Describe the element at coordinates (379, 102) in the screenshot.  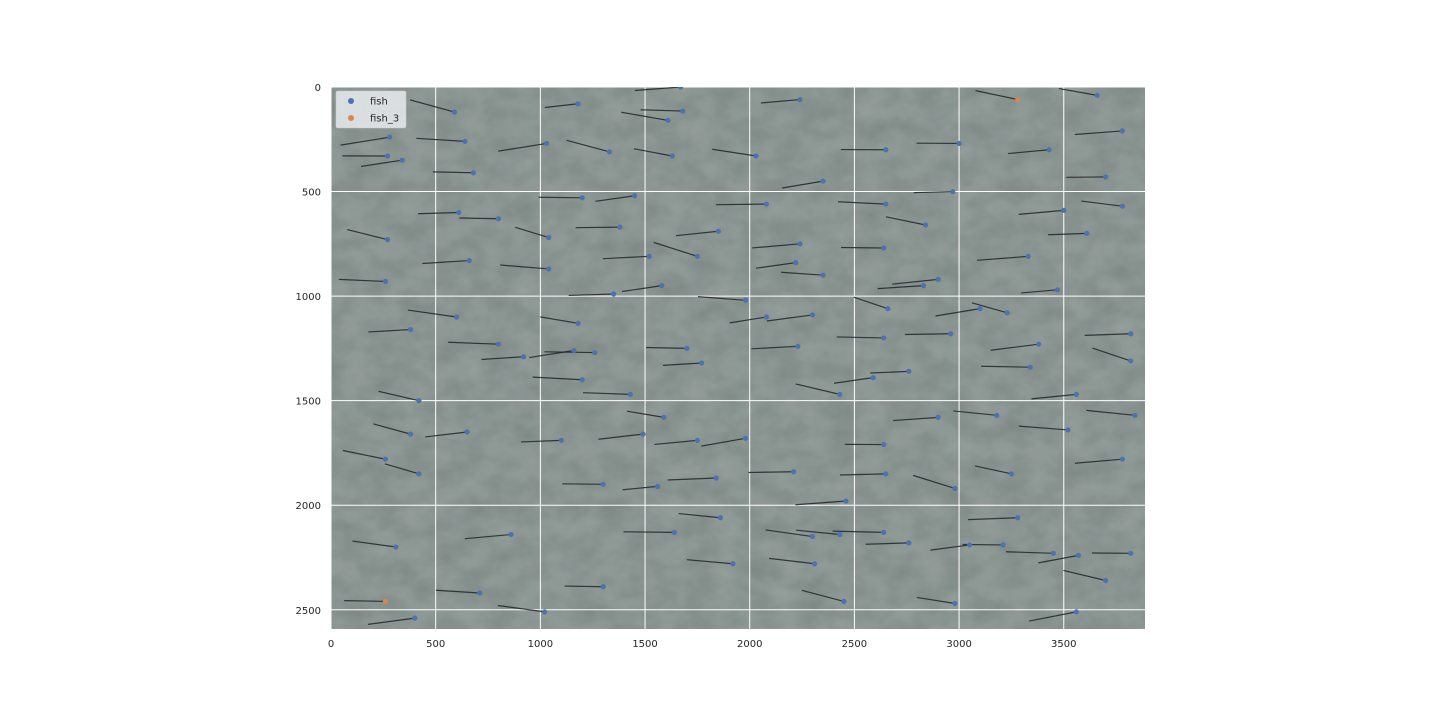
I see `legend-label: fish` at that location.